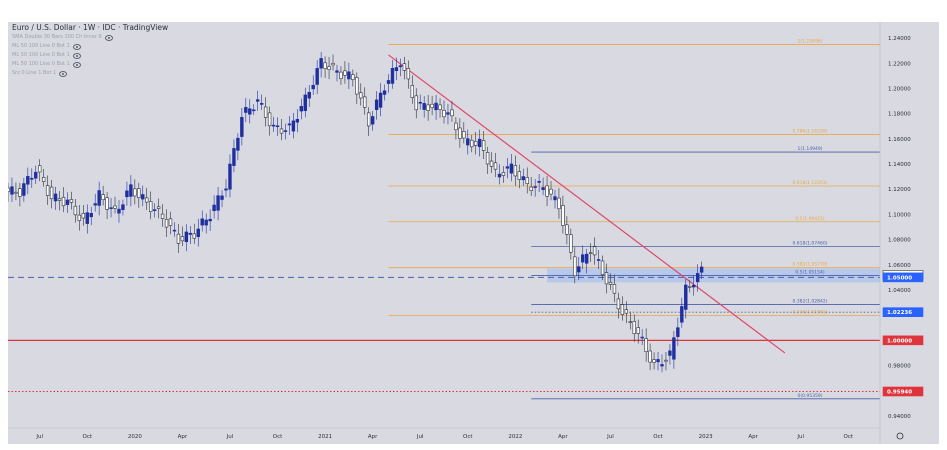 Image resolution: width=947 pixels, height=450 pixels. Describe the element at coordinates (899, 89) in the screenshot. I see `y-tick-label: 1.20000` at that location.